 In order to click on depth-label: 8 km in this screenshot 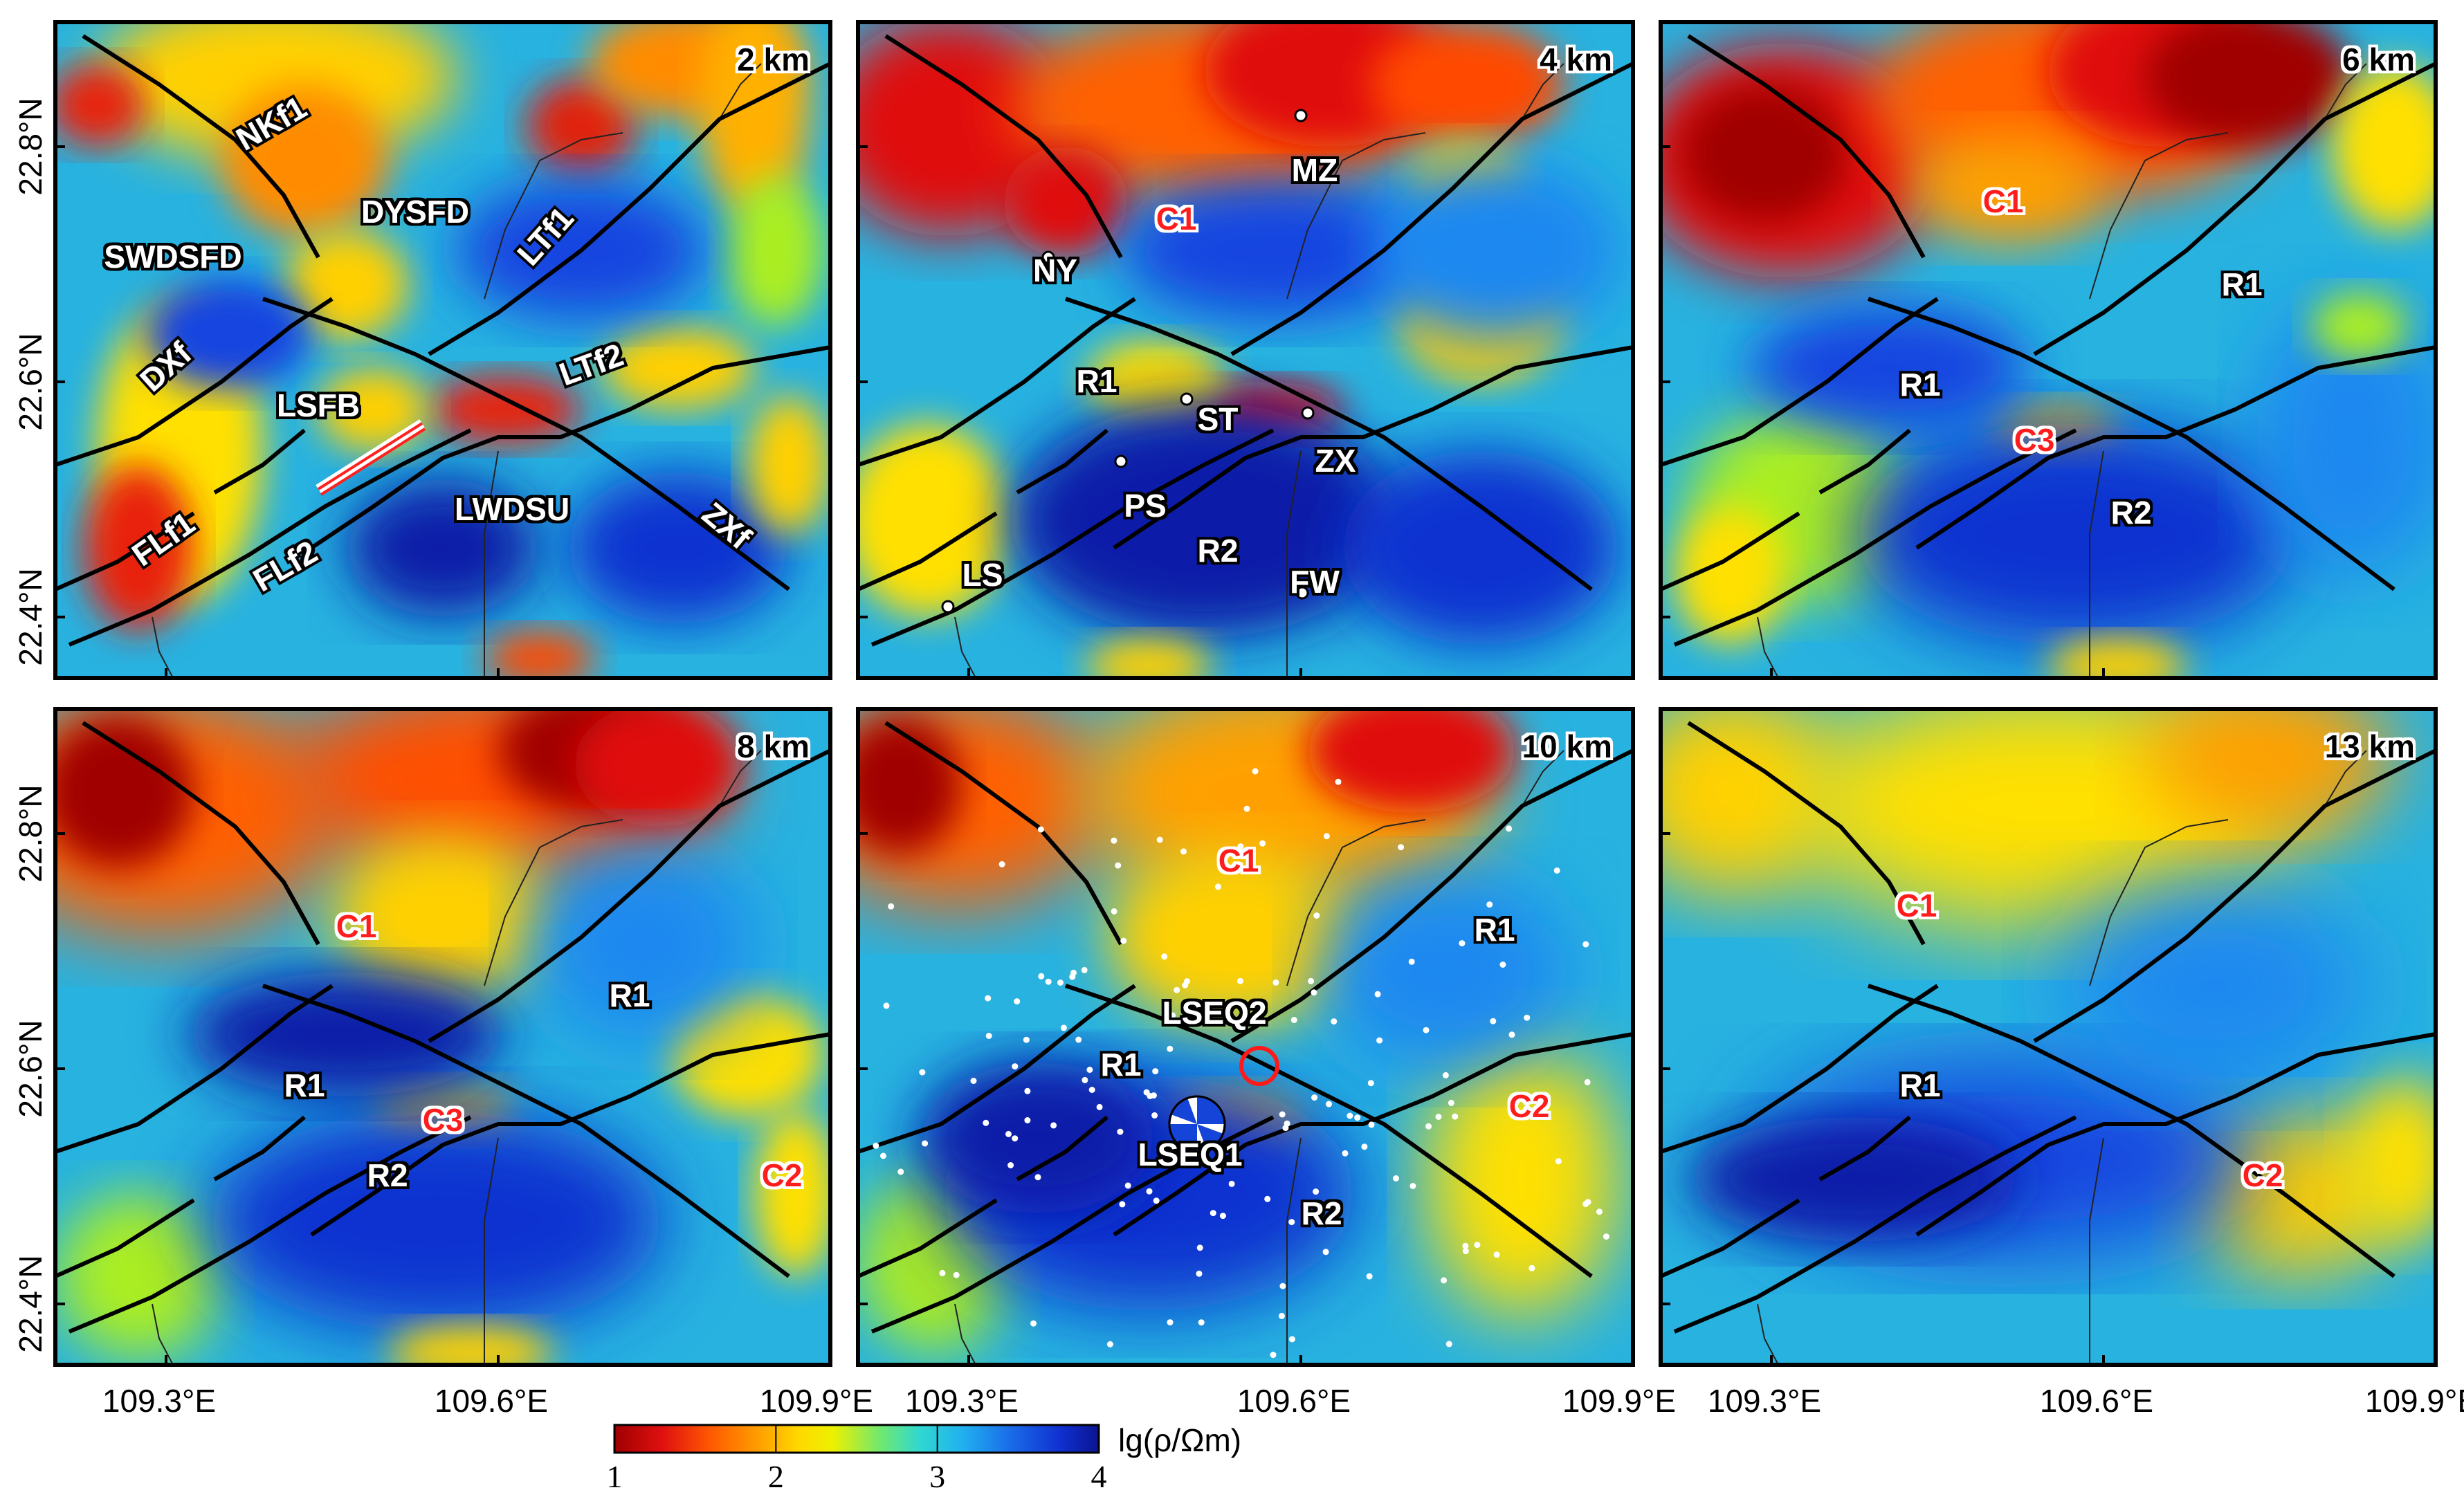, I will do `click(773, 746)`.